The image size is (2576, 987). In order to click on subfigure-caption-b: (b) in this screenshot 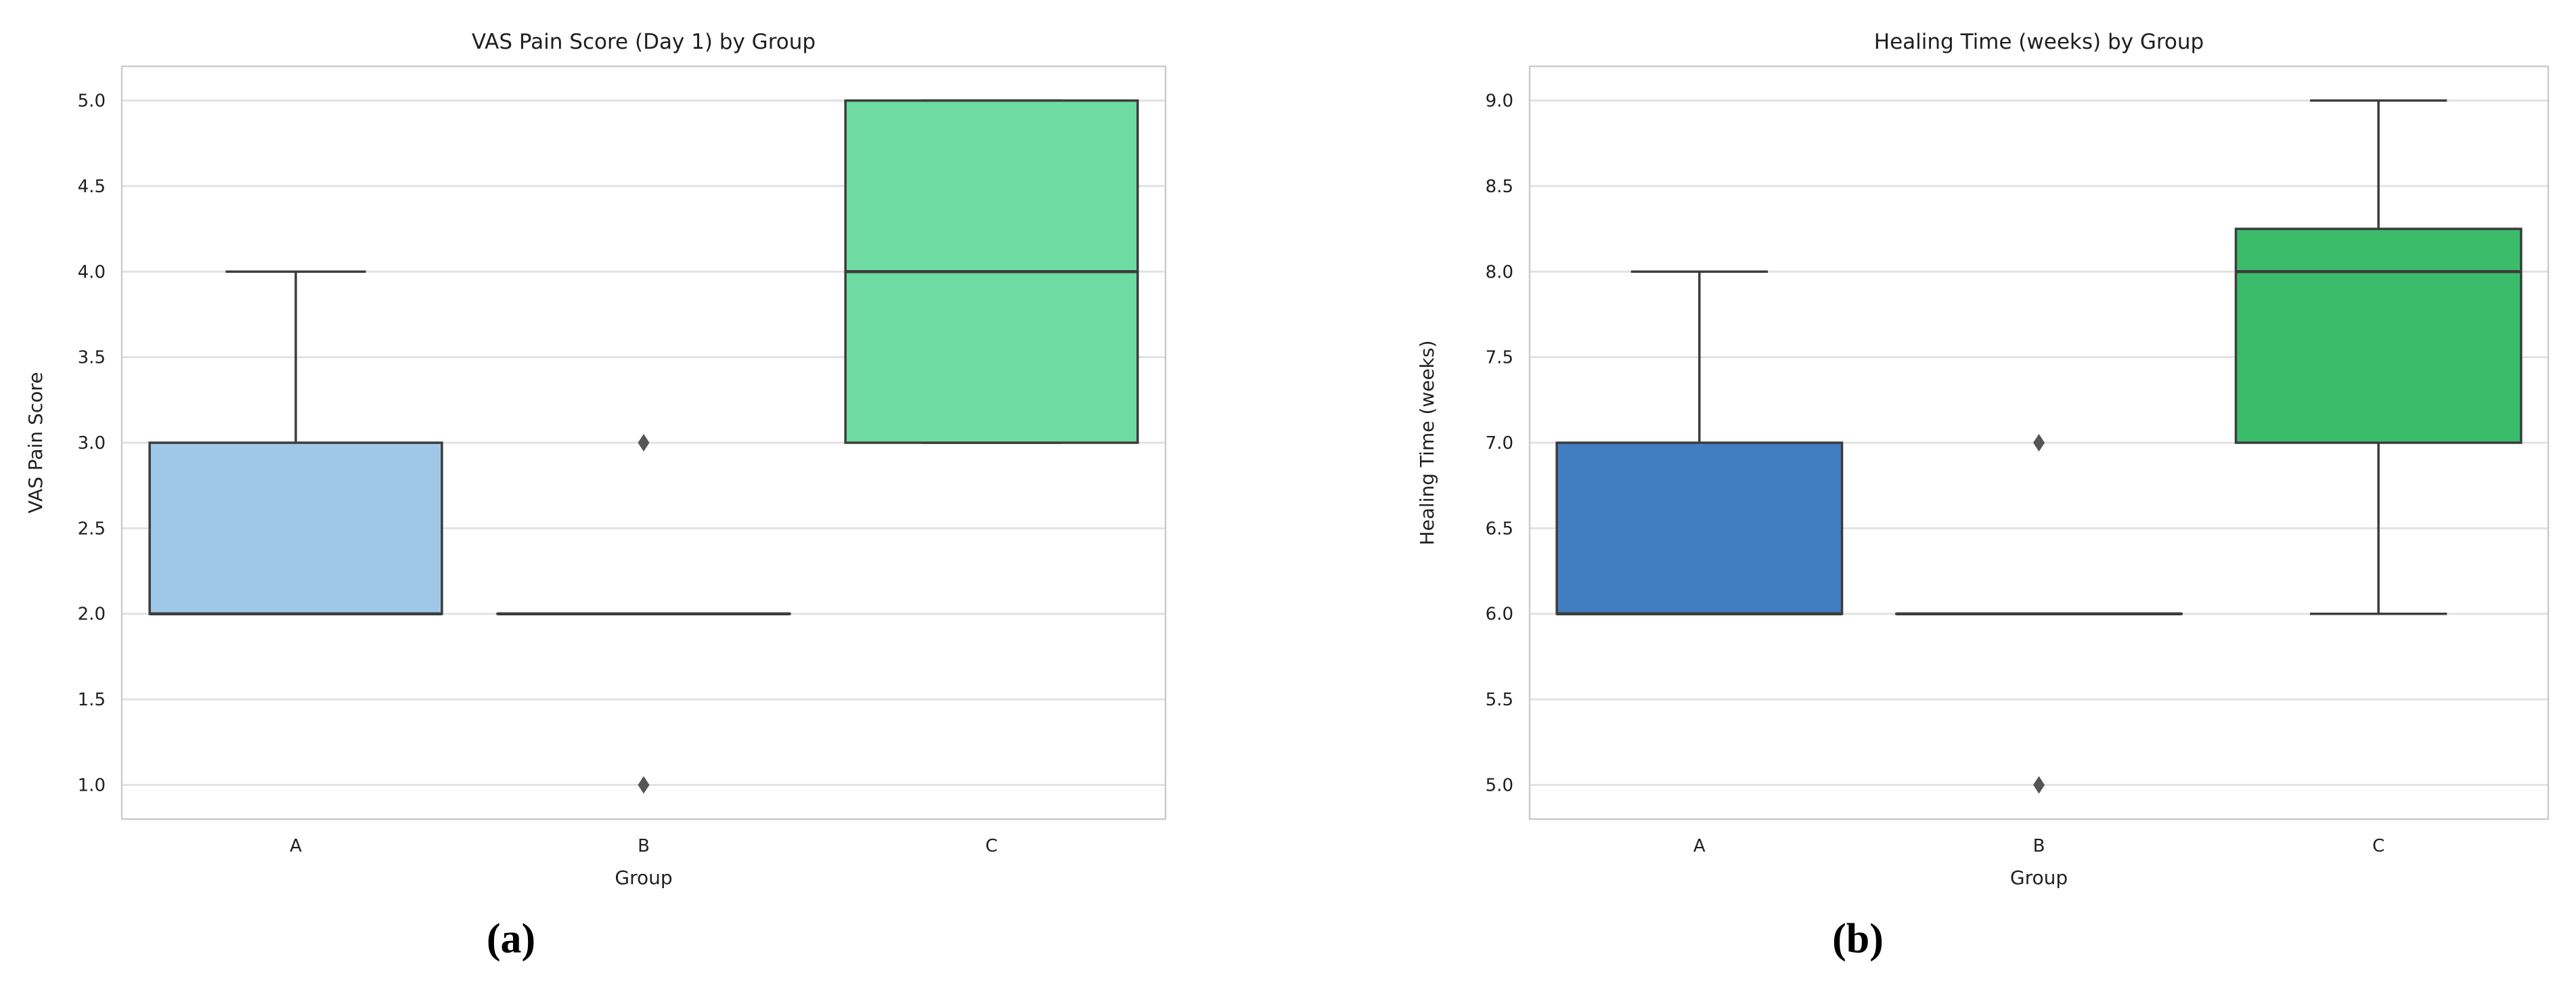, I will do `click(1858, 939)`.